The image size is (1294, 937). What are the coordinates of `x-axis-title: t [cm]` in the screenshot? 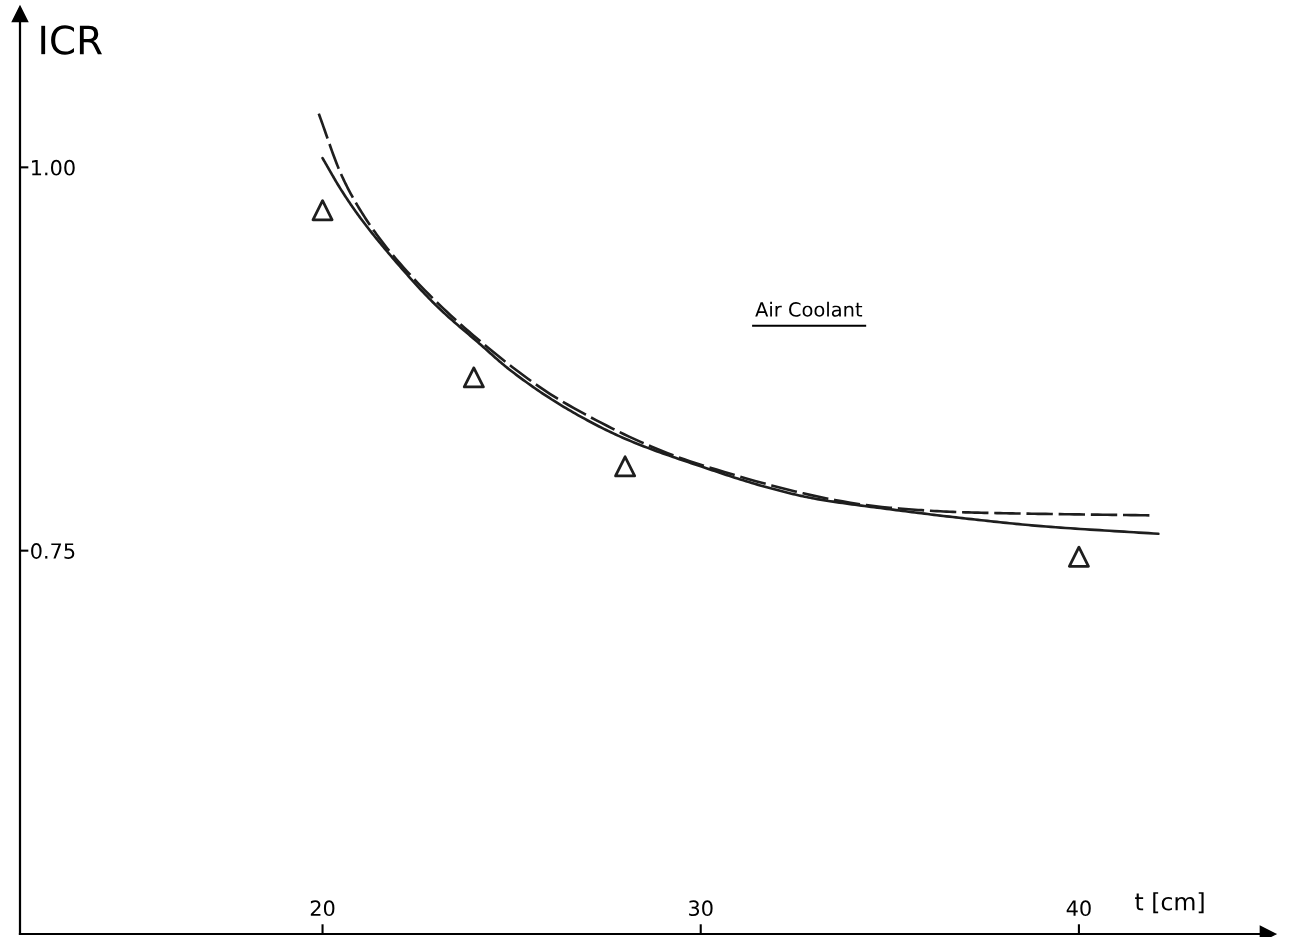 It's located at (1169, 903).